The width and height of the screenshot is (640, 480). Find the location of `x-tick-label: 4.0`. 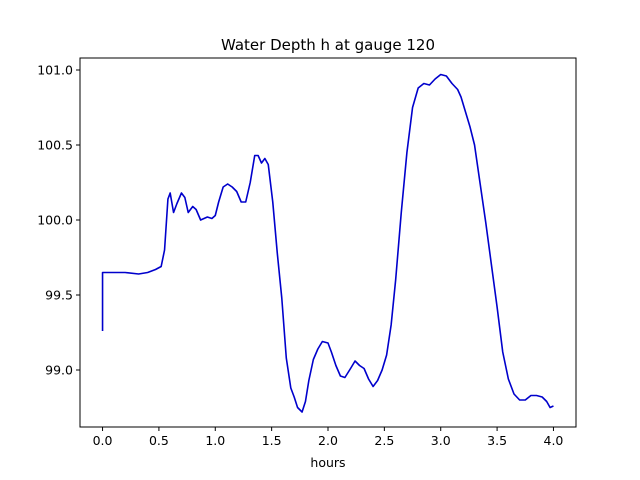

x-tick-label: 4.0 is located at coordinates (554, 440).